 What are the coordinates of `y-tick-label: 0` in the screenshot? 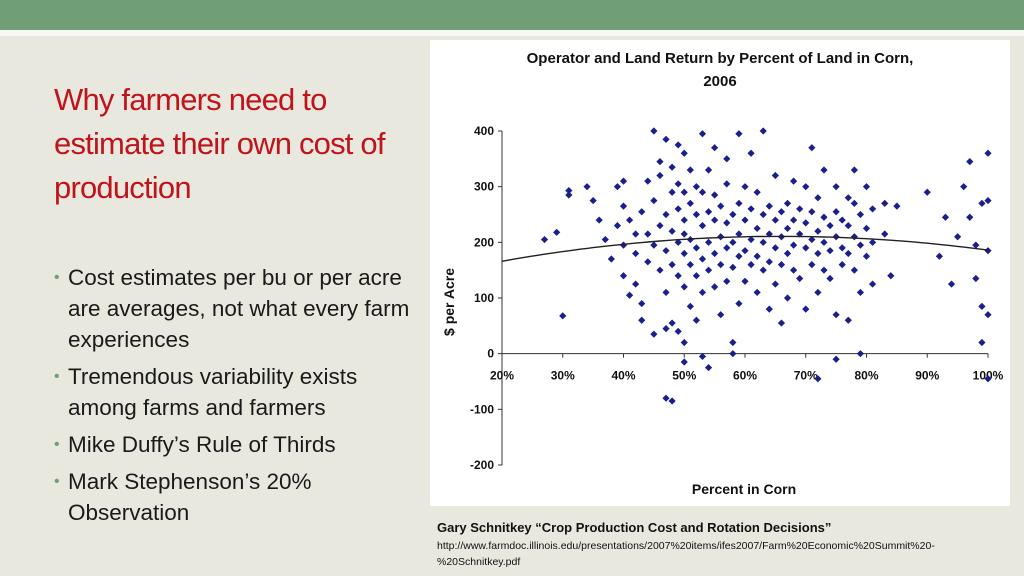 It's located at (490, 354).